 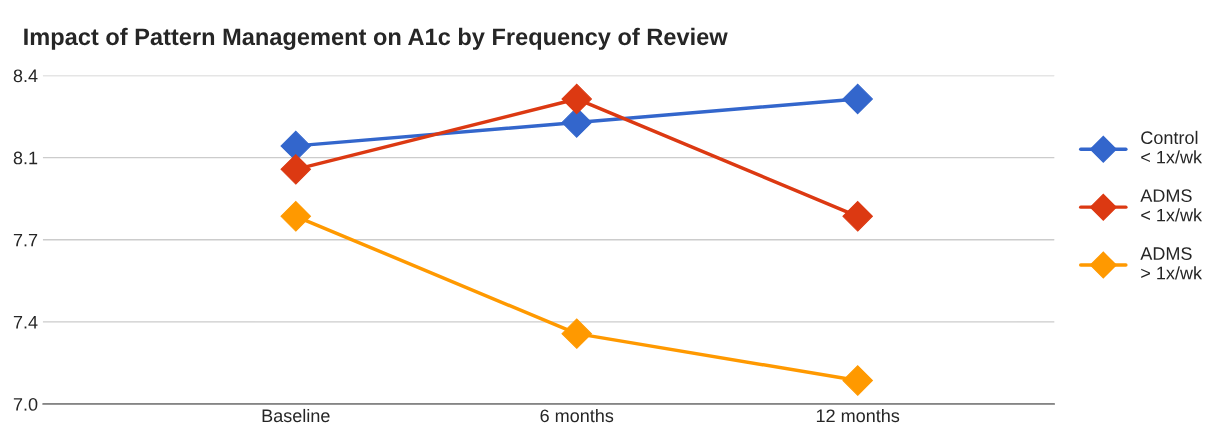 I want to click on legend-label: ADMS > 1x/wk, so click(x=1171, y=263).